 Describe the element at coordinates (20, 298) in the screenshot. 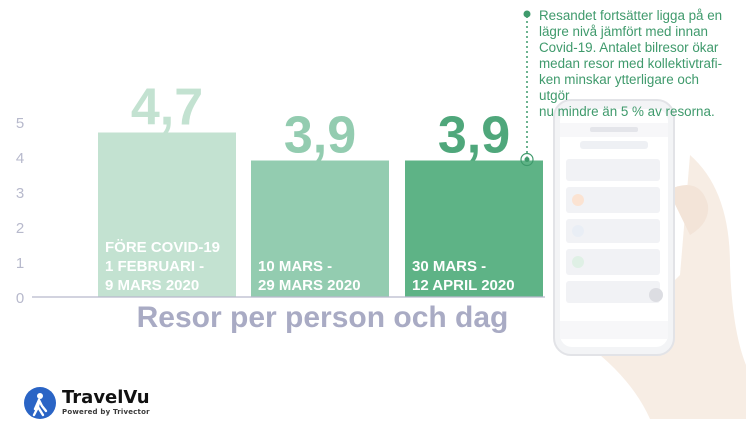

I see `y-tick-label: 0` at that location.